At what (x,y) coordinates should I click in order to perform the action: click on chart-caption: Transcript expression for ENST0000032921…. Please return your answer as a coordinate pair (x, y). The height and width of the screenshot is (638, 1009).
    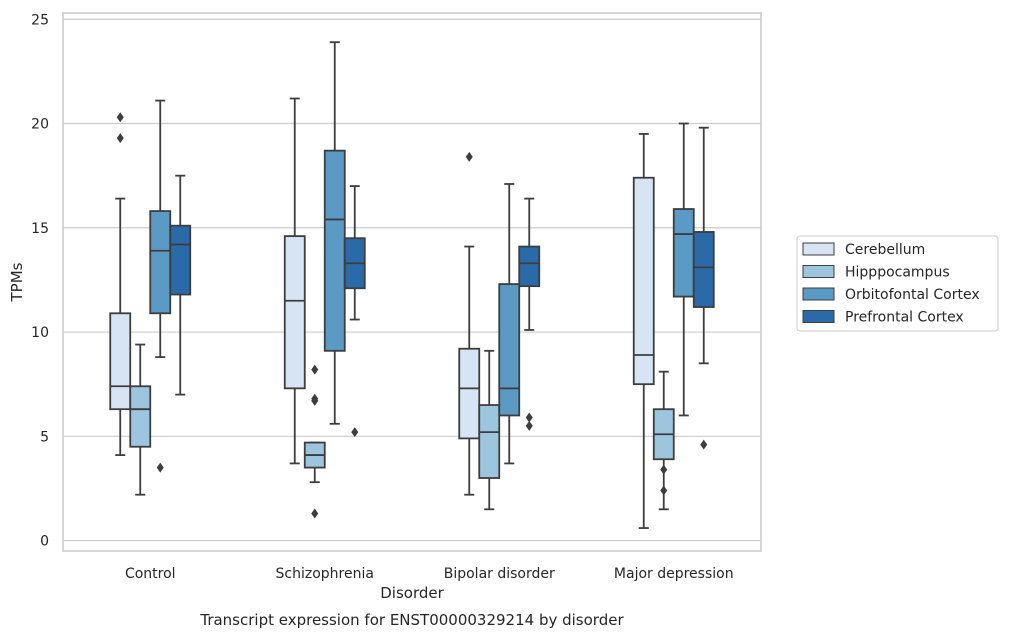
    Looking at the image, I should click on (411, 620).